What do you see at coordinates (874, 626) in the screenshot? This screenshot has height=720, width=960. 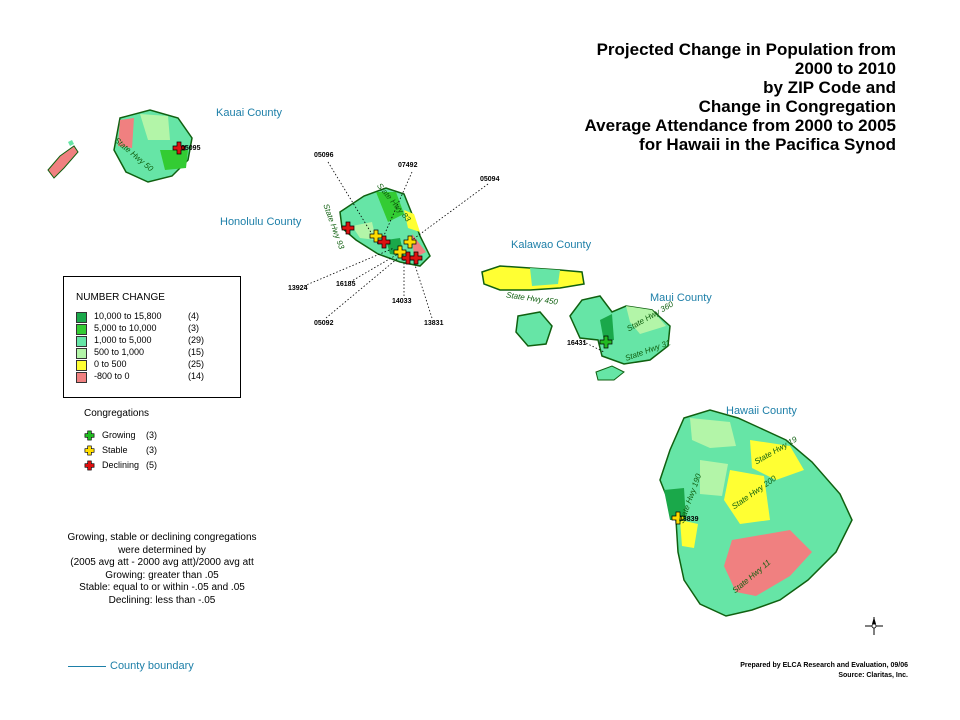 I see `compass-icon` at bounding box center [874, 626].